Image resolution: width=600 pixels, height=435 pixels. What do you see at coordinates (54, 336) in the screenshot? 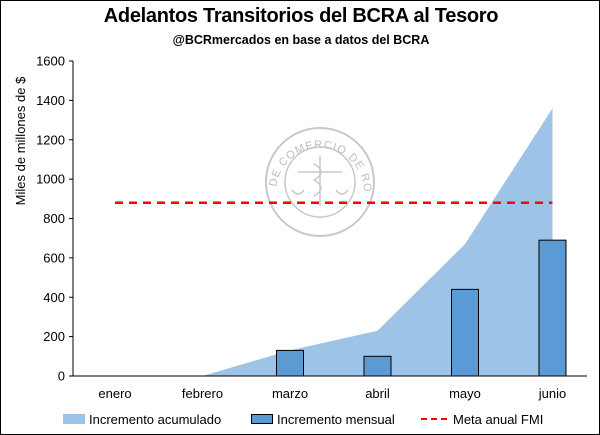
I see `y-tick-label: 200` at bounding box center [54, 336].